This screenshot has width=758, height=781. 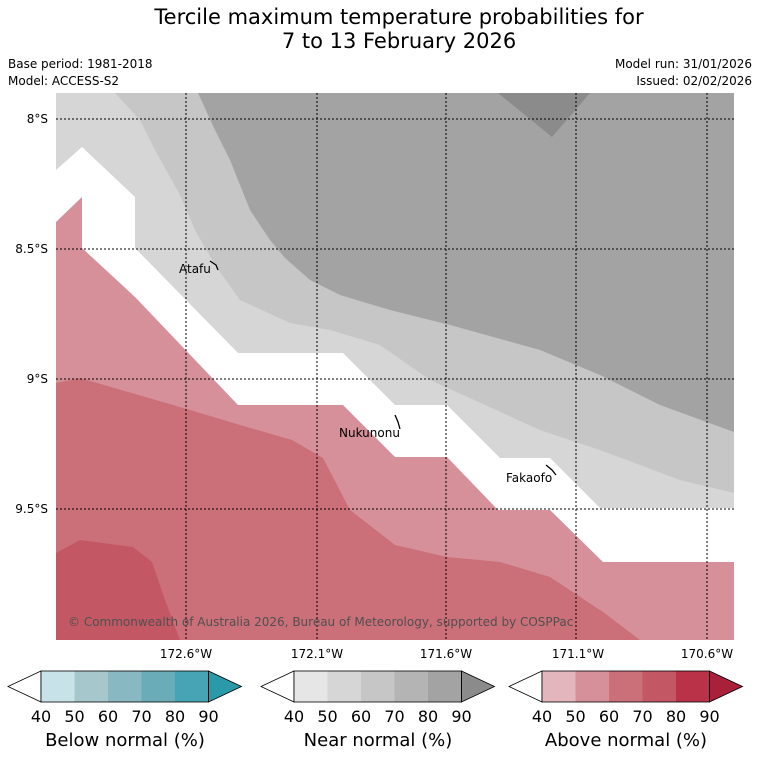 I want to click on model-name: Model: ACCESS-S2, so click(x=64, y=81).